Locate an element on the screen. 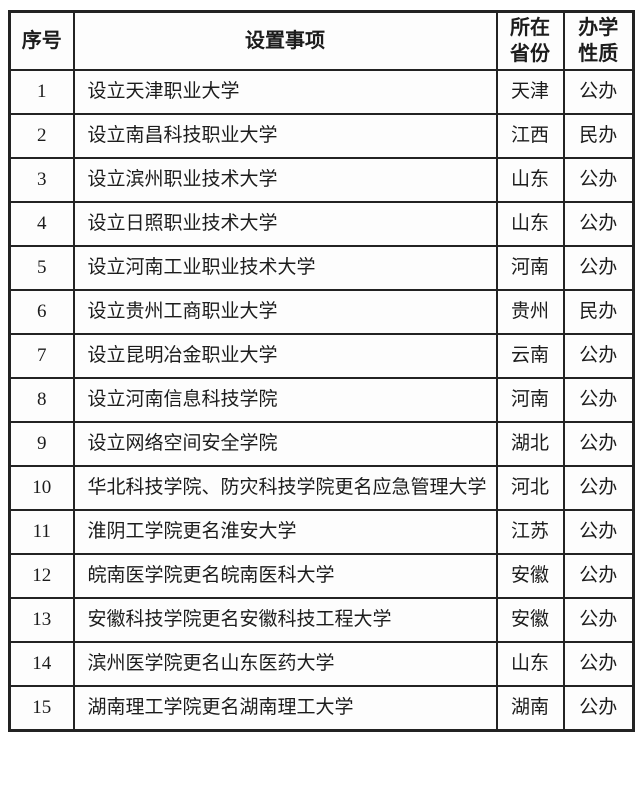 The height and width of the screenshot is (799, 640). table-row: 4 设立日照职业技术大学 山东 公办 is located at coordinates (321, 224).